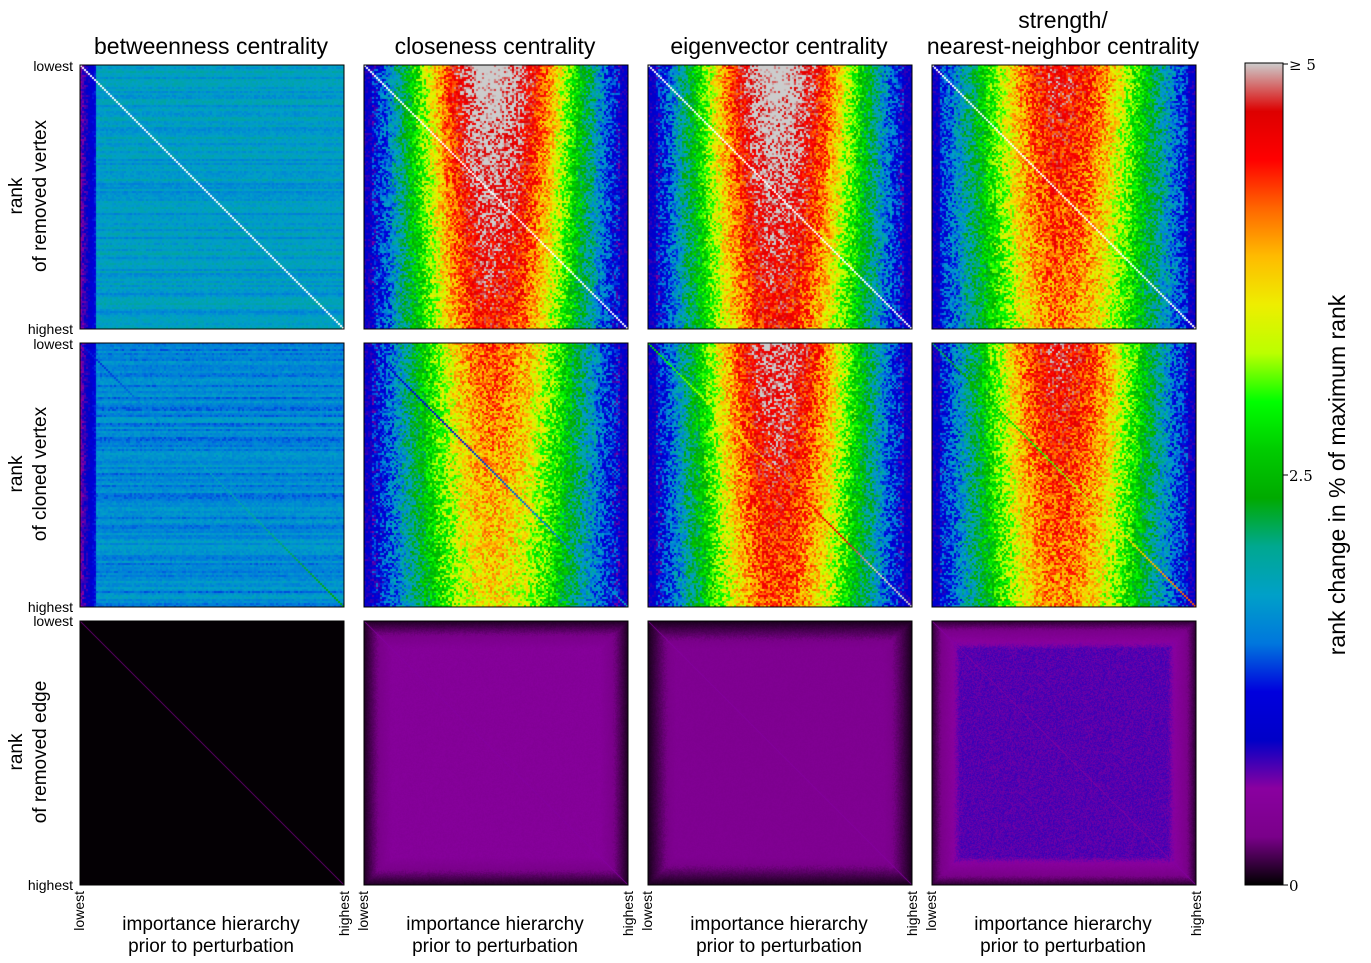 The image size is (1371, 963). Describe the element at coordinates (1063, 946) in the screenshot. I see `x-label-col4-line2: prior to perturbation` at that location.